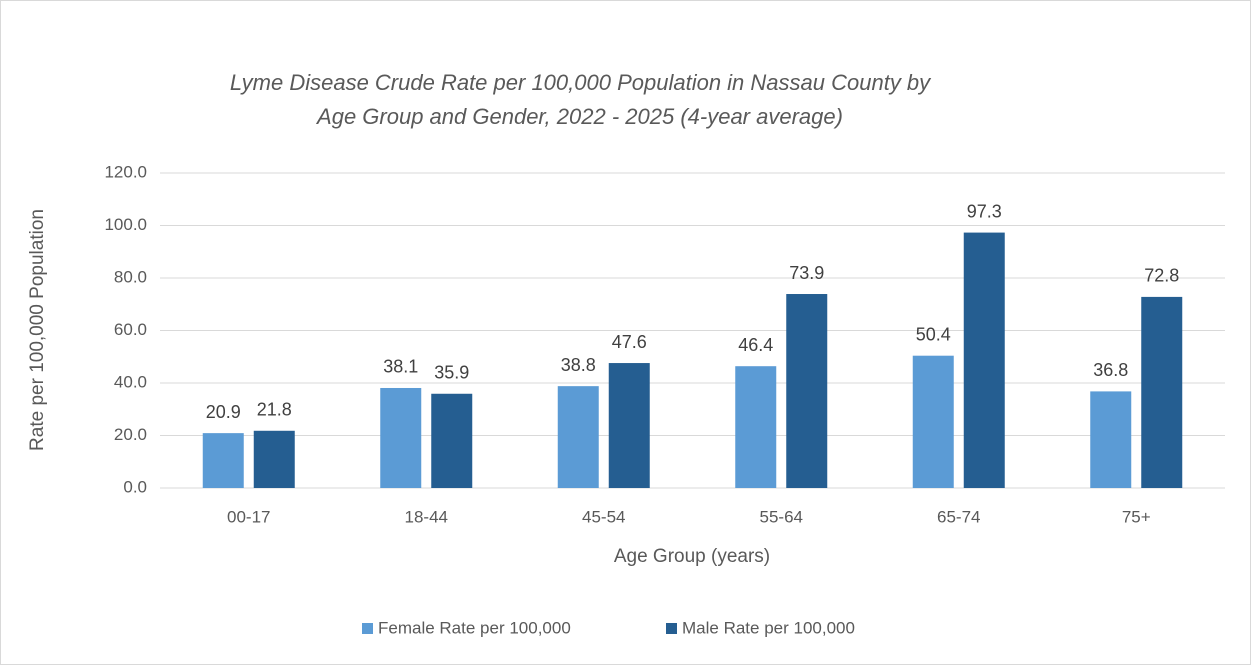 The image size is (1251, 665). Describe the element at coordinates (1110, 370) in the screenshot. I see `value-label: 36.8` at that location.